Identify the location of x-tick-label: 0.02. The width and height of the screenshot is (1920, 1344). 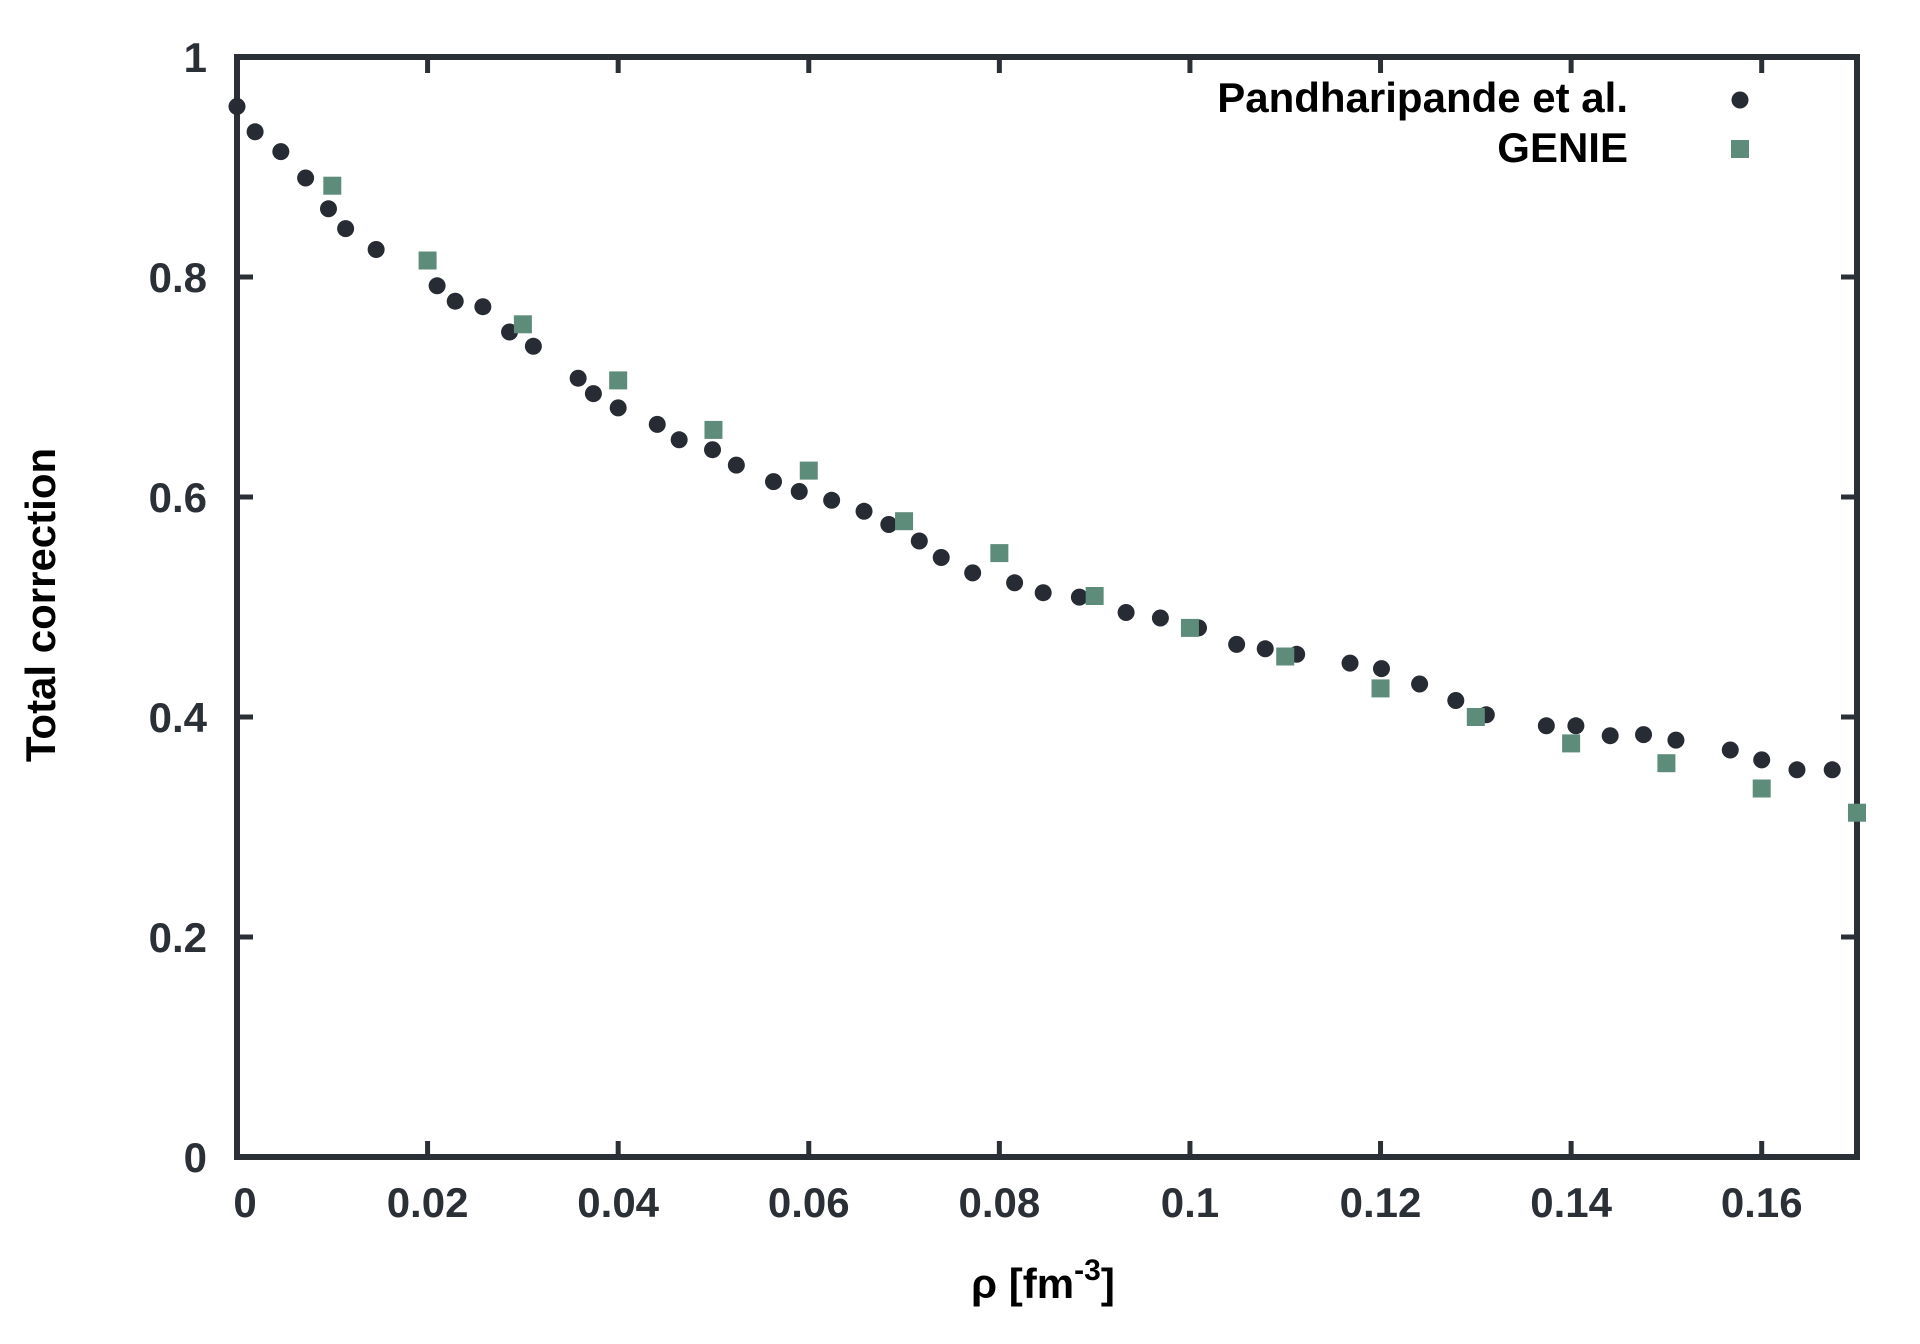
(428, 1202).